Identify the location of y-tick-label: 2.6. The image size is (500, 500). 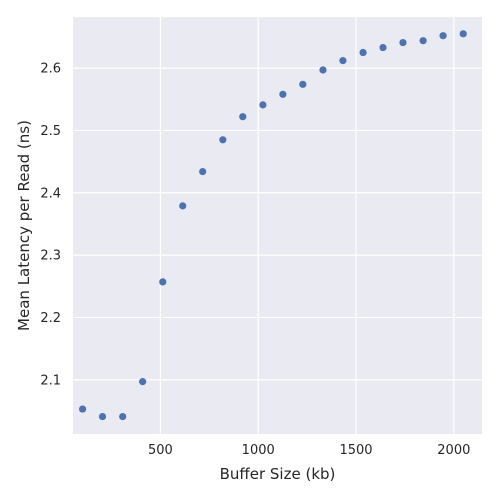
(50, 69).